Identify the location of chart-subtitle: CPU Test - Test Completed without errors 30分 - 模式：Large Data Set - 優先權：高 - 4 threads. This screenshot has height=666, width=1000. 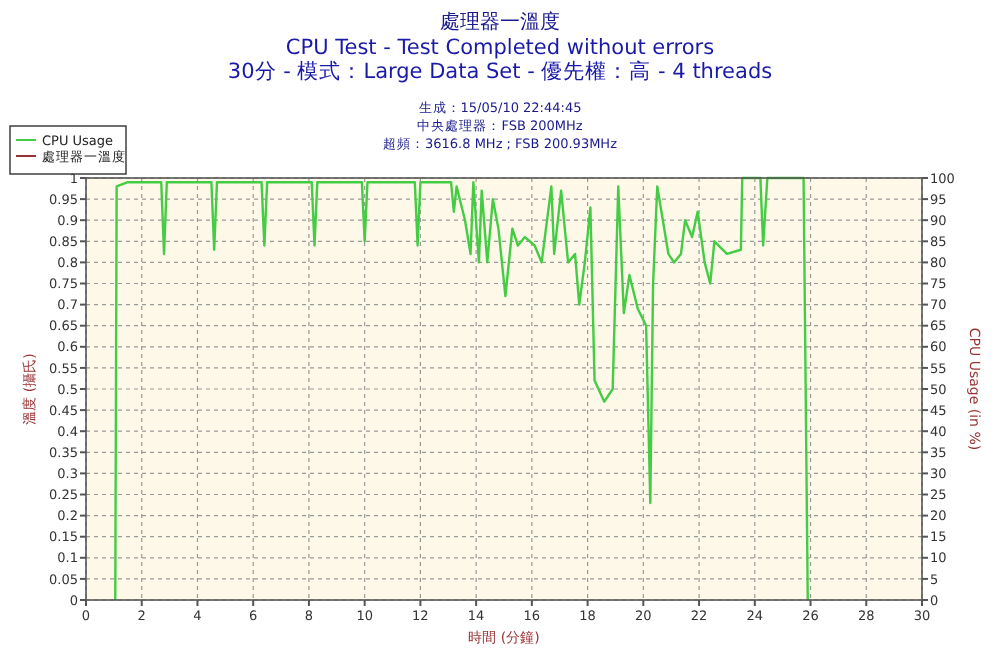
(500, 60).